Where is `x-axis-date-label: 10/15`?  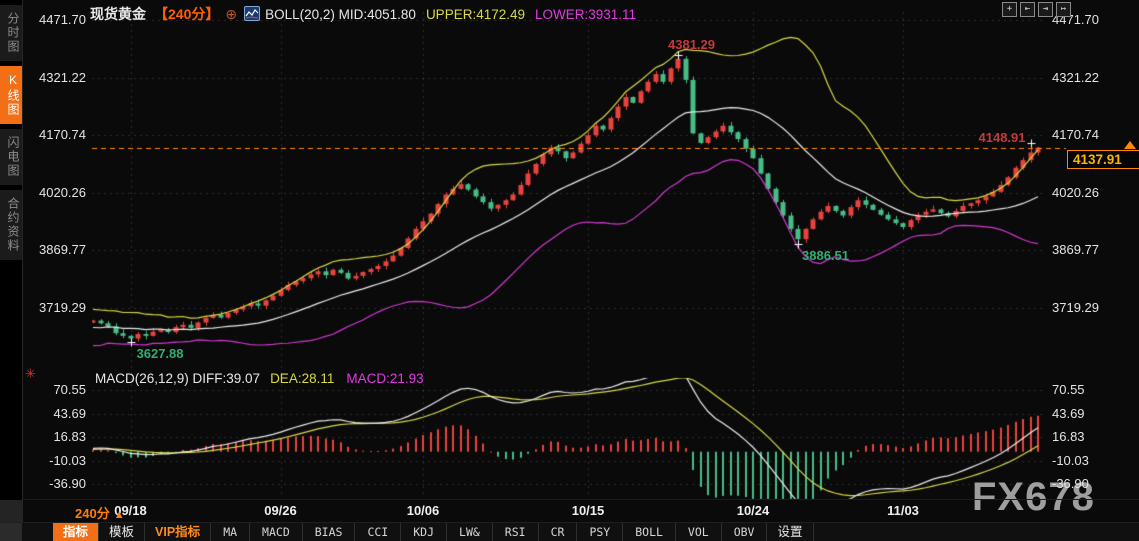 x-axis-date-label: 10/15 is located at coordinates (588, 510).